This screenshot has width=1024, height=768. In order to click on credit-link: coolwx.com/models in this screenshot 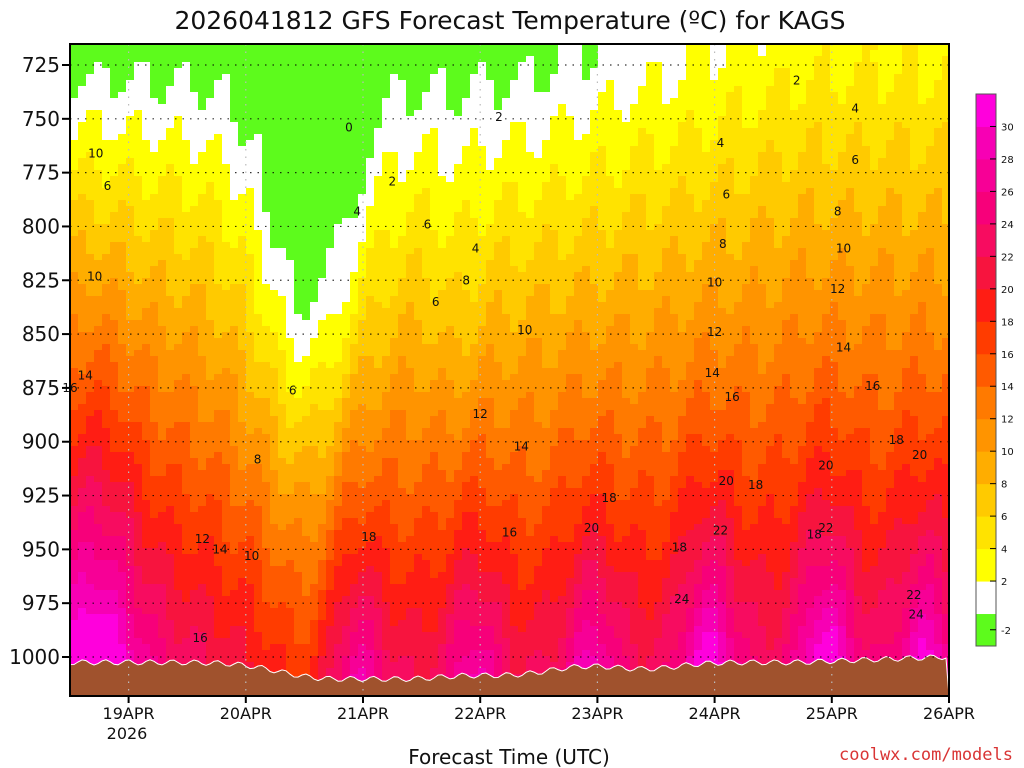, I will do `click(926, 755)`.